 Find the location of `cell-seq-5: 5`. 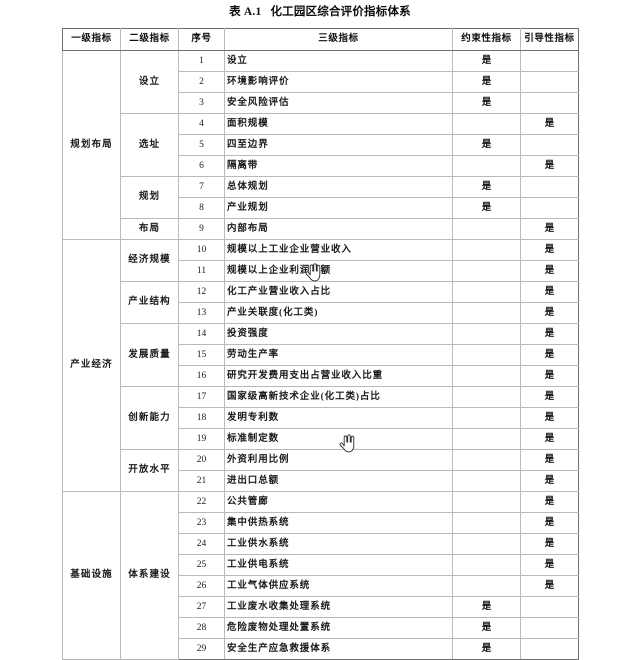

cell-seq-5: 5 is located at coordinates (201, 145).